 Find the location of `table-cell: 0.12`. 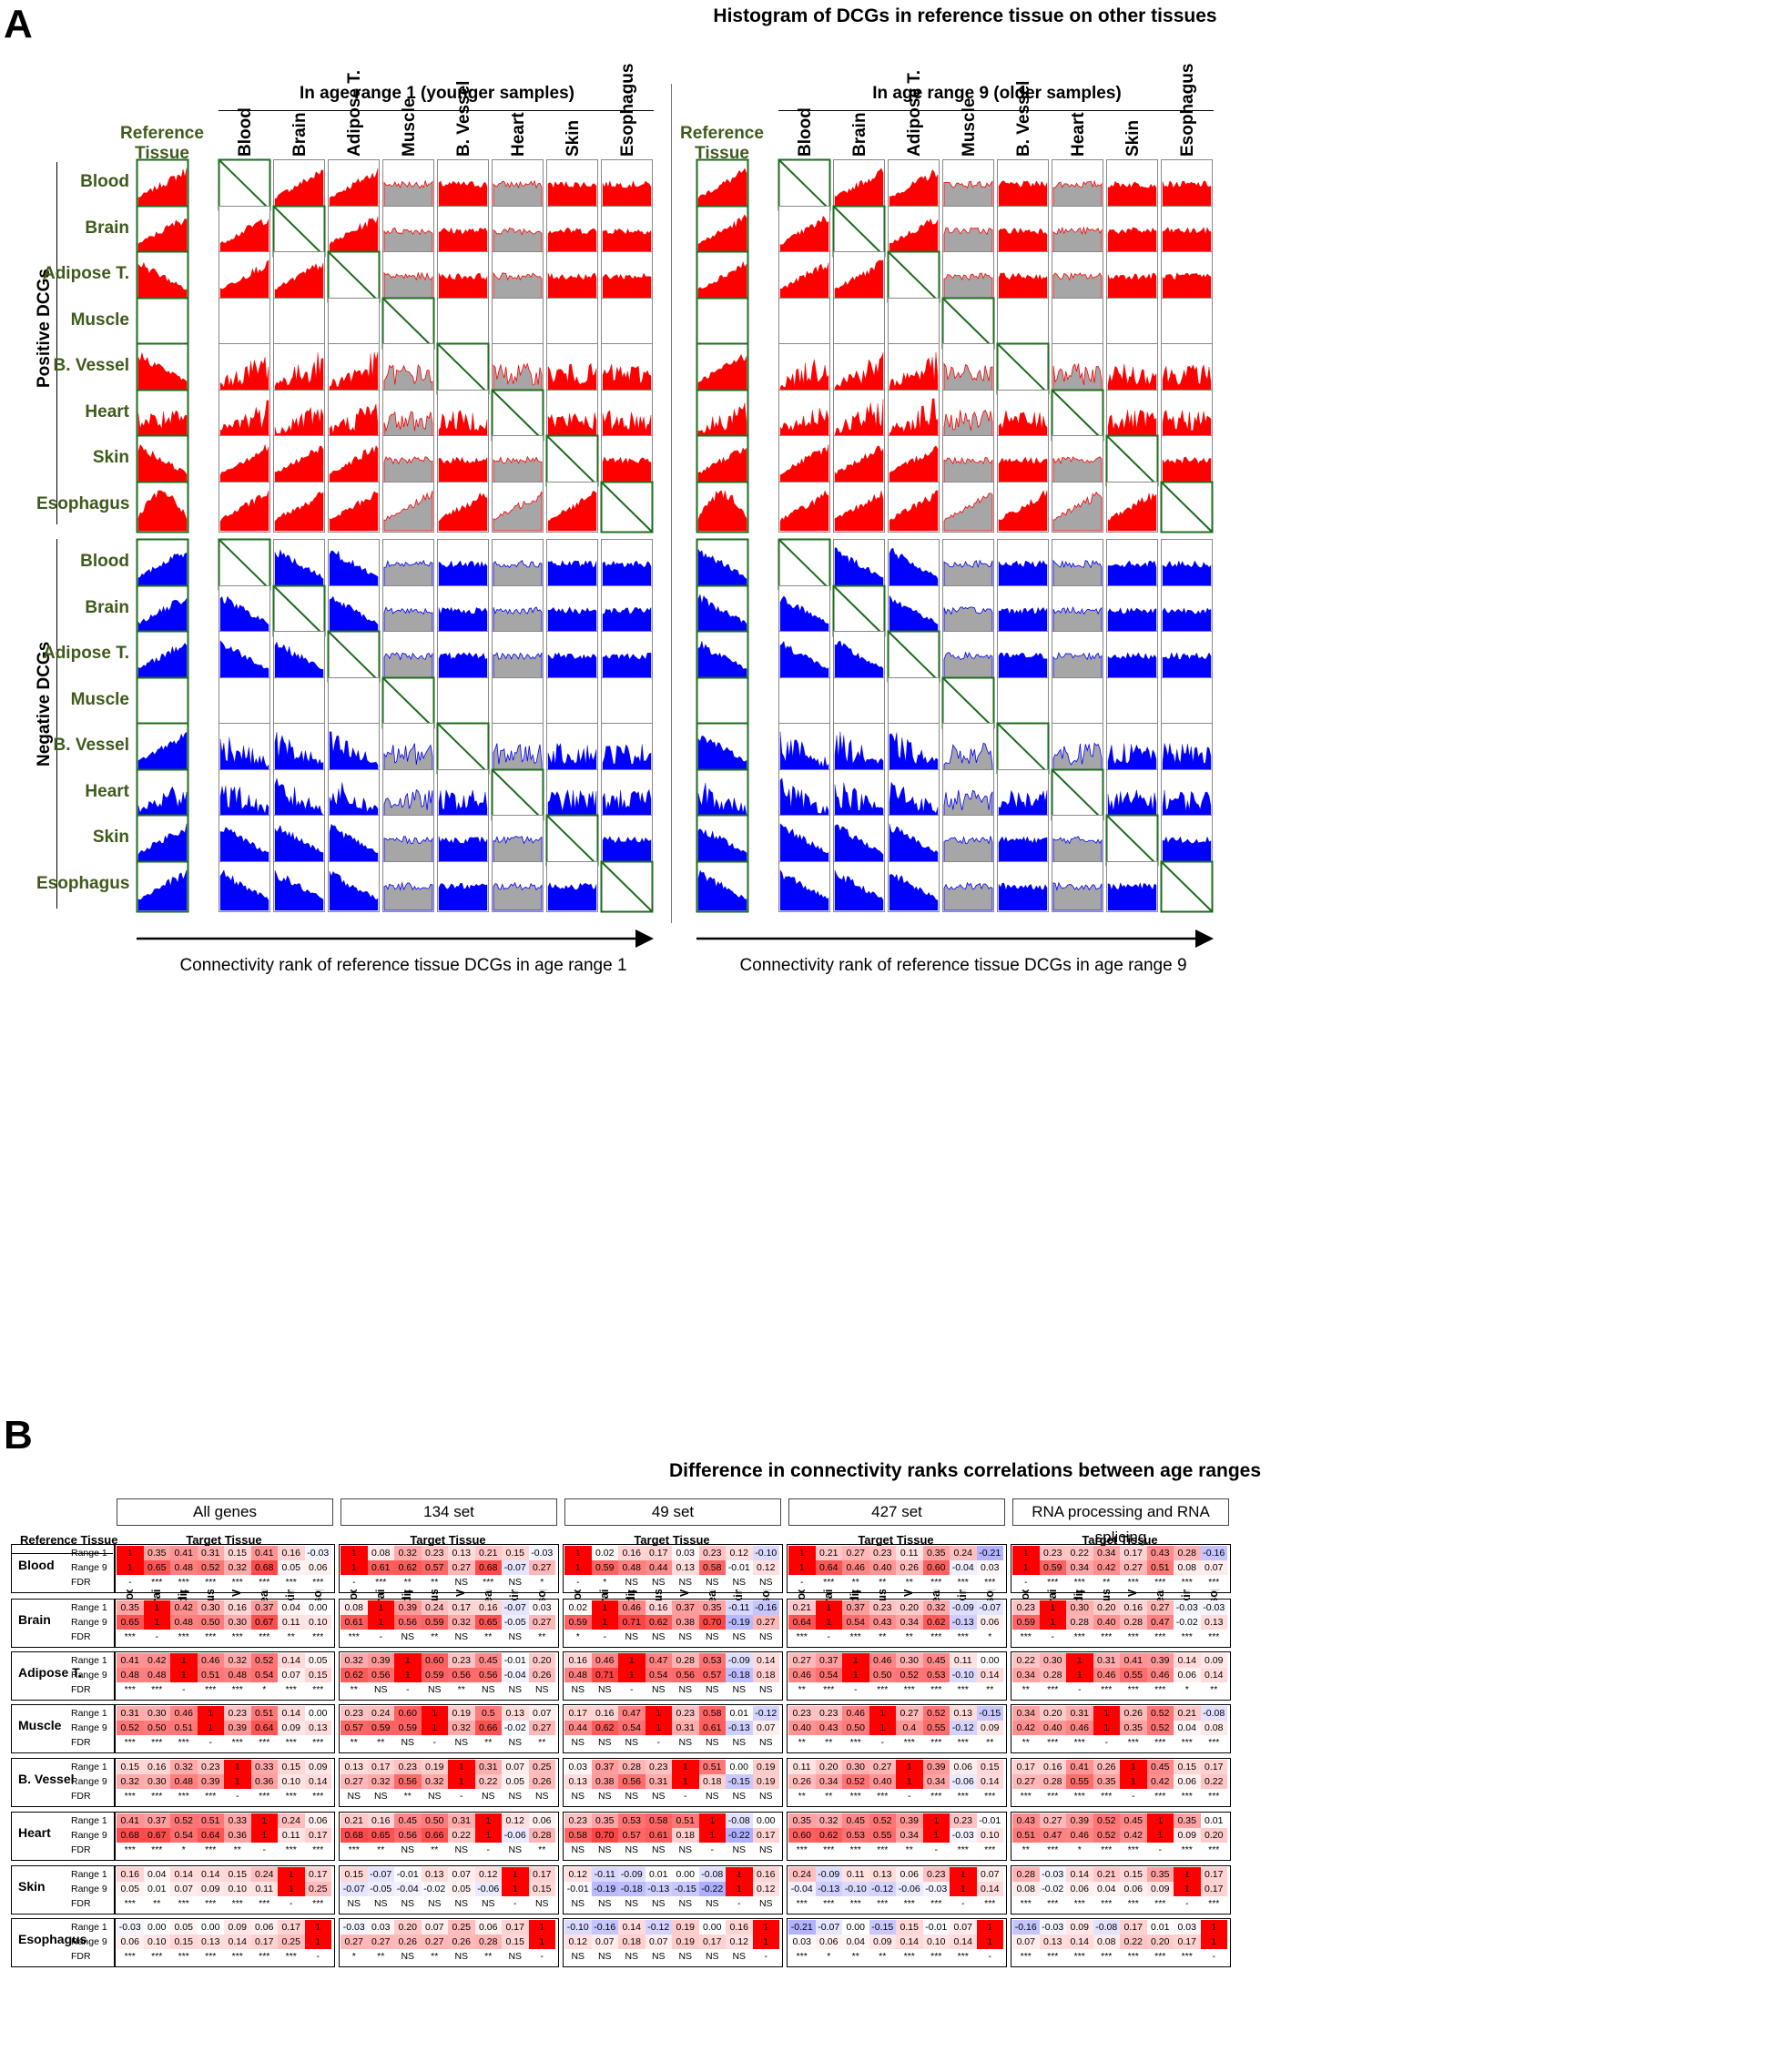

table-cell: 0.12 is located at coordinates (515, 1820).